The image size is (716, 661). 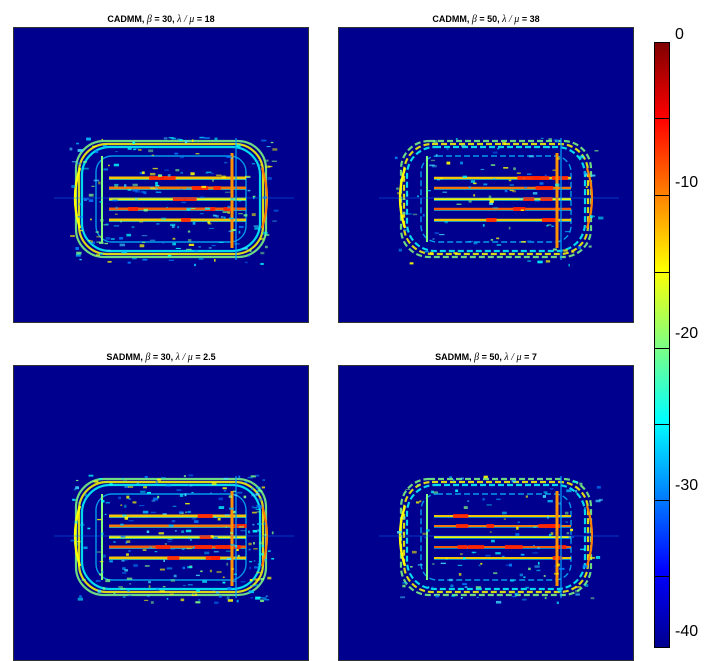 I want to click on title-ratio-value: = 2.5, so click(x=204, y=357).